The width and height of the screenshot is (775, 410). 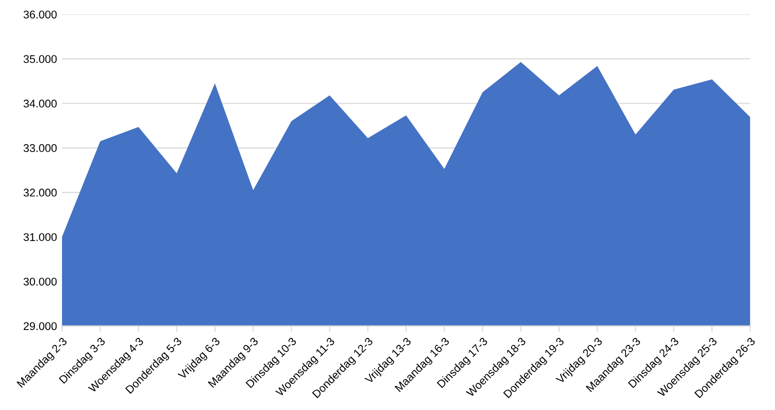 What do you see at coordinates (40, 326) in the screenshot?
I see `y-tick-label: 29.000` at bounding box center [40, 326].